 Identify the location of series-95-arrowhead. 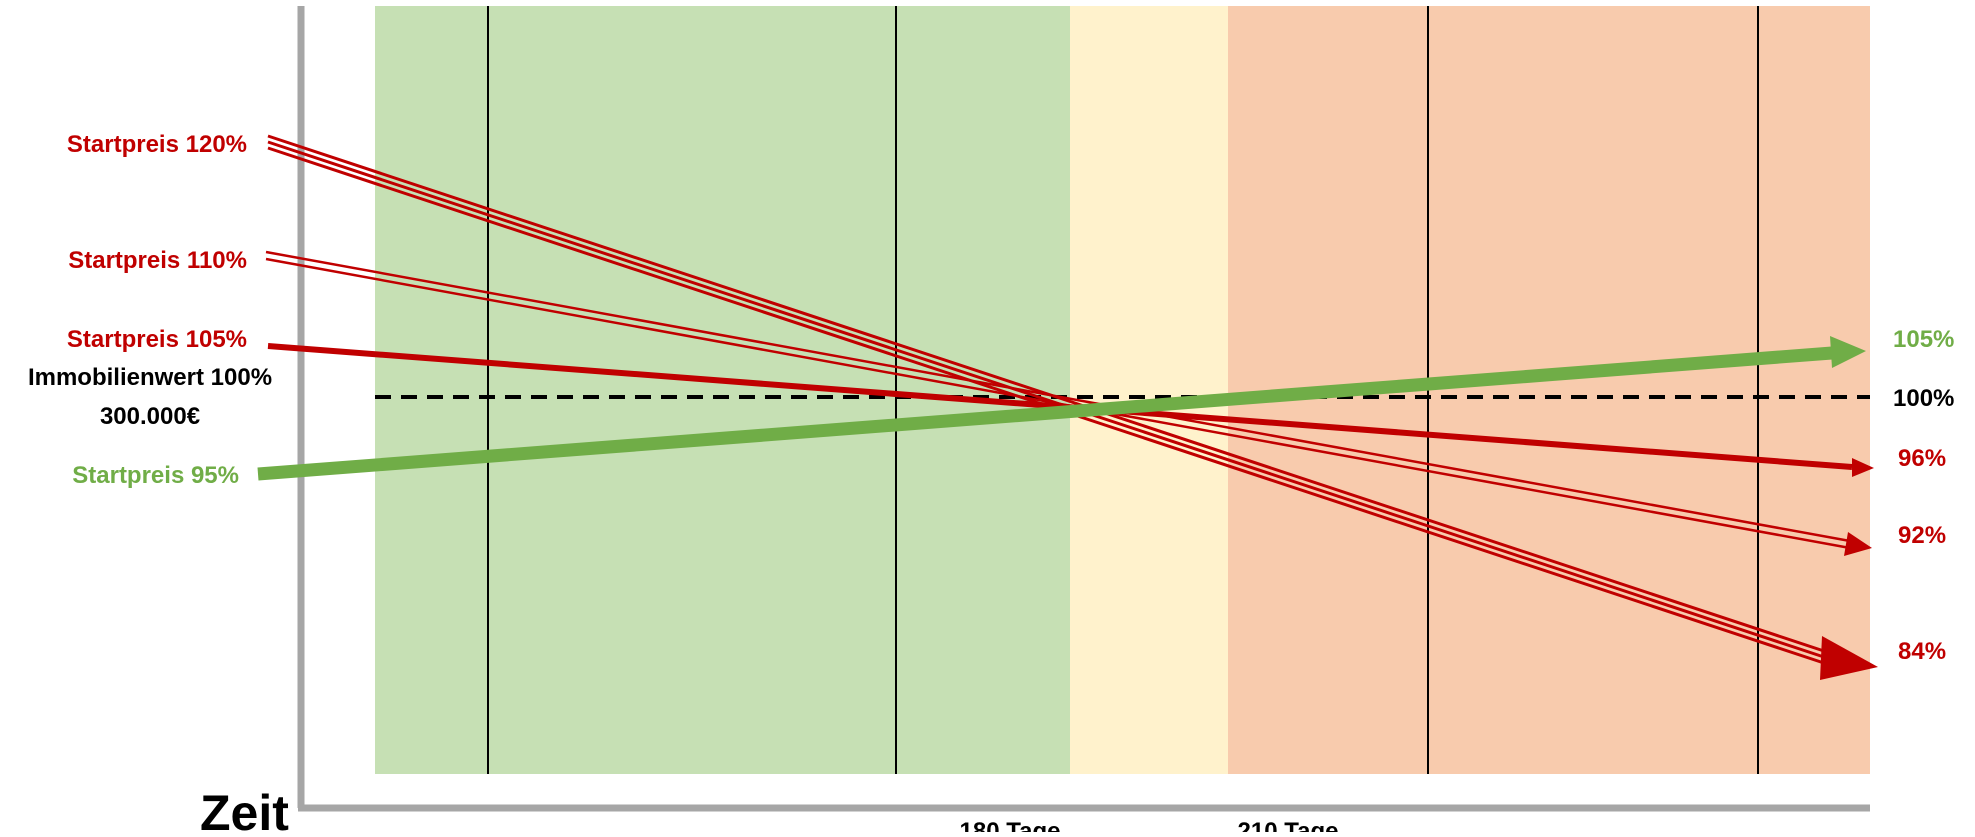
(1848, 352).